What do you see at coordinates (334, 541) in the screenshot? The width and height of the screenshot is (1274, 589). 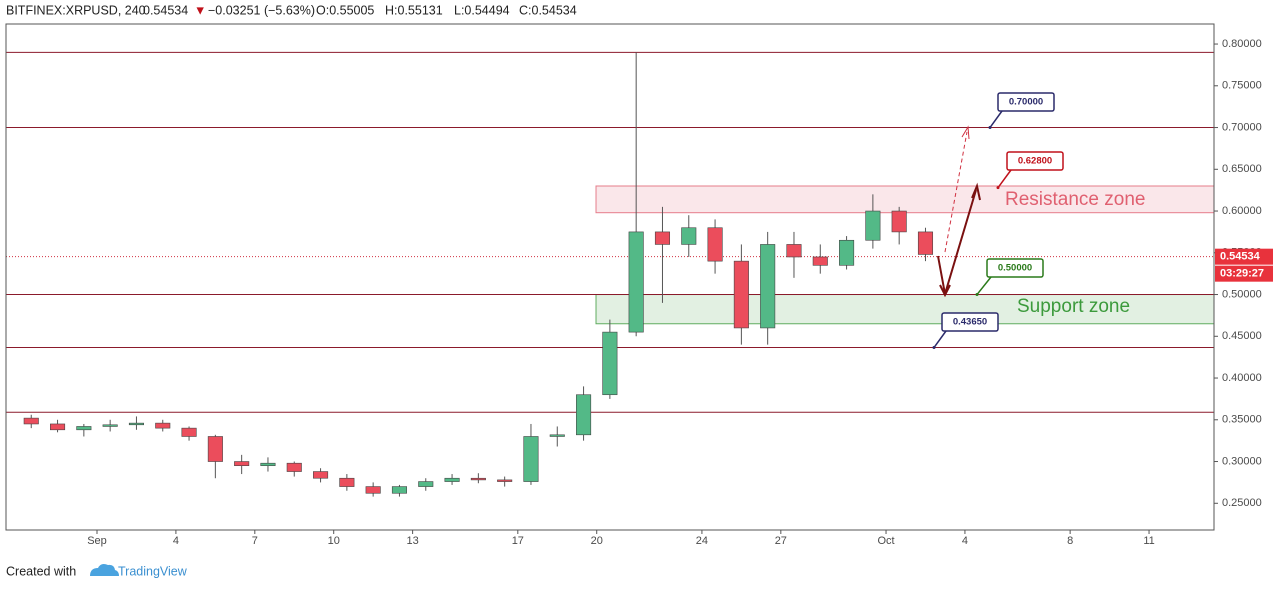 I see `x-tick-label: 10` at bounding box center [334, 541].